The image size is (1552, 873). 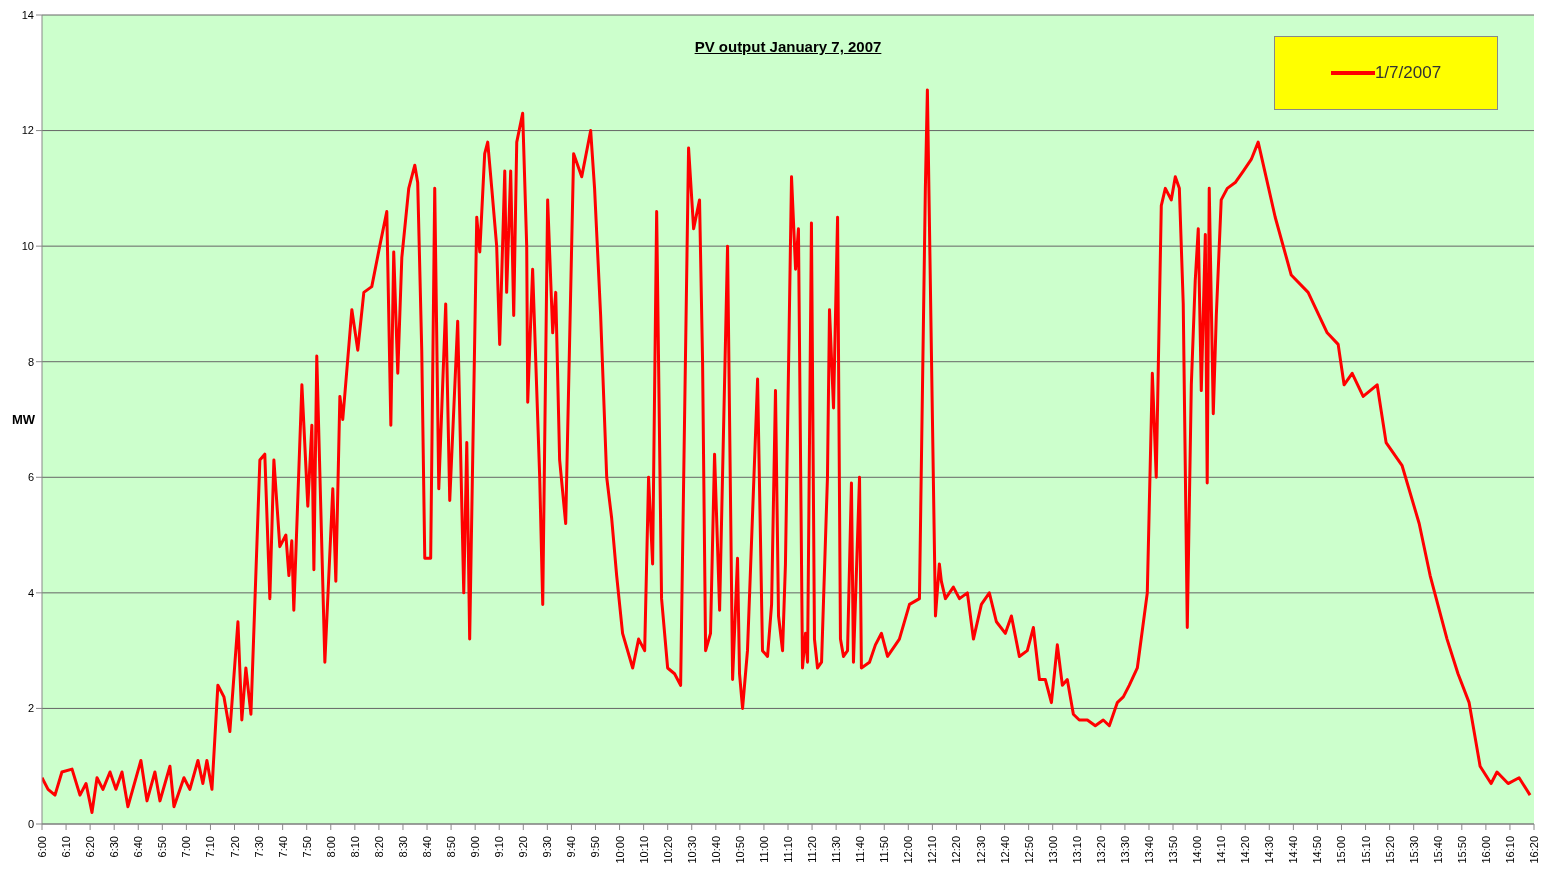 What do you see at coordinates (378, 847) in the screenshot?
I see `x-tick-label: 8:20` at bounding box center [378, 847].